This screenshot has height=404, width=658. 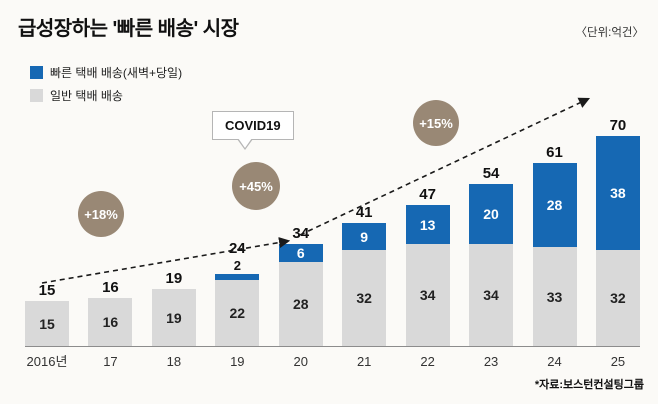 I want to click on bar-22: 47 13 34, so click(x=427, y=266).